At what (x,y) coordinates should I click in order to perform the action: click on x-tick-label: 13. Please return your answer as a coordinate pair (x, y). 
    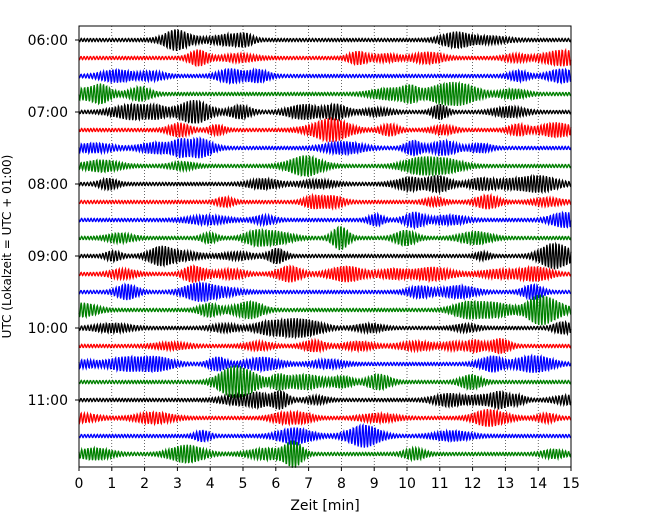
    Looking at the image, I should click on (505, 484).